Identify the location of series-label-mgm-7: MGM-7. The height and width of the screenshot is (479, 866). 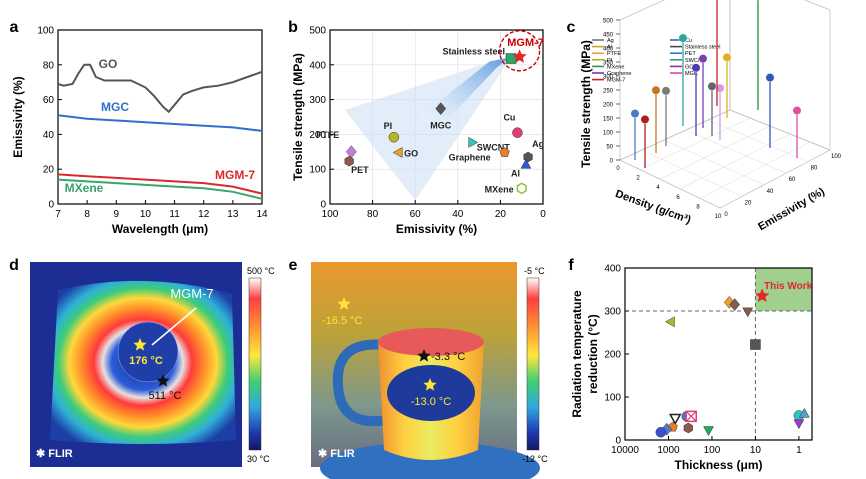
(235, 175).